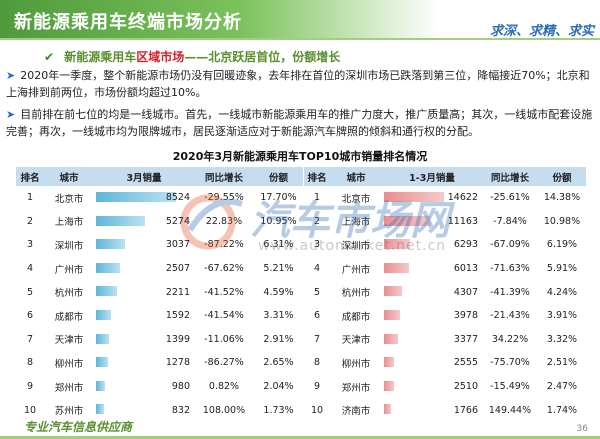  Describe the element at coordinates (562, 387) in the screenshot. I see `share-cell: 2.47%` at that location.